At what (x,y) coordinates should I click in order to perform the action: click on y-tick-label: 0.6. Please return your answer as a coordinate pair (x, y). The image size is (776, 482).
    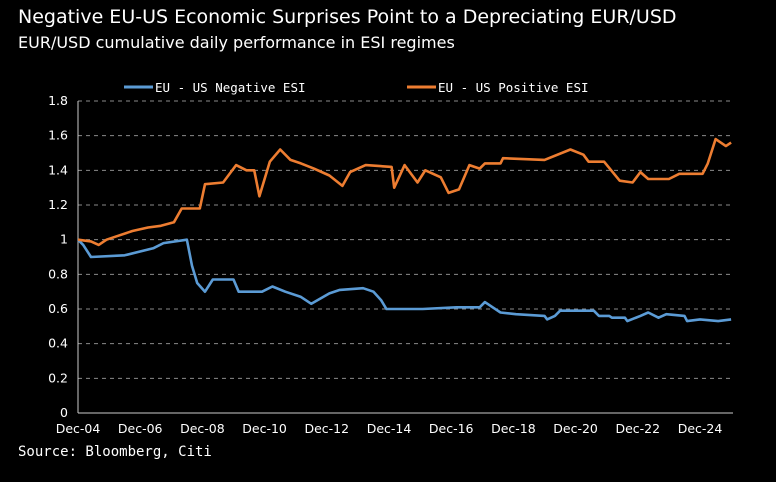
    Looking at the image, I should click on (58, 308).